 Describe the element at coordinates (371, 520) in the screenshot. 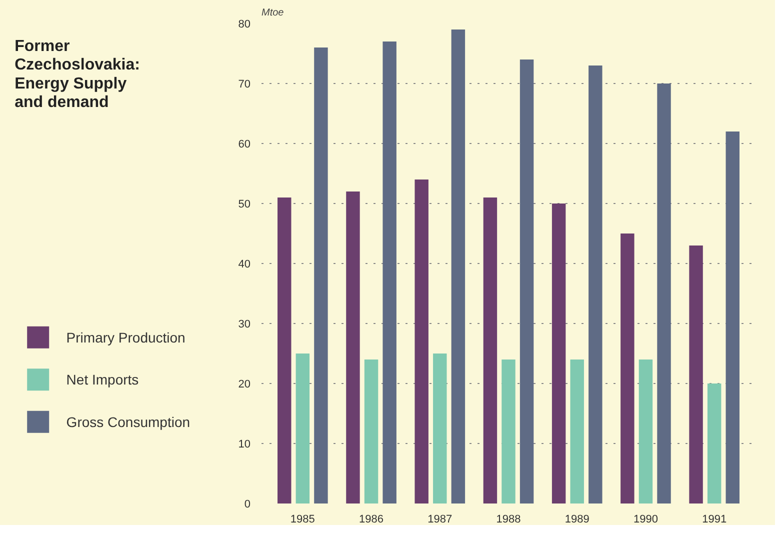

I see `x-tick-label: 1986` at that location.